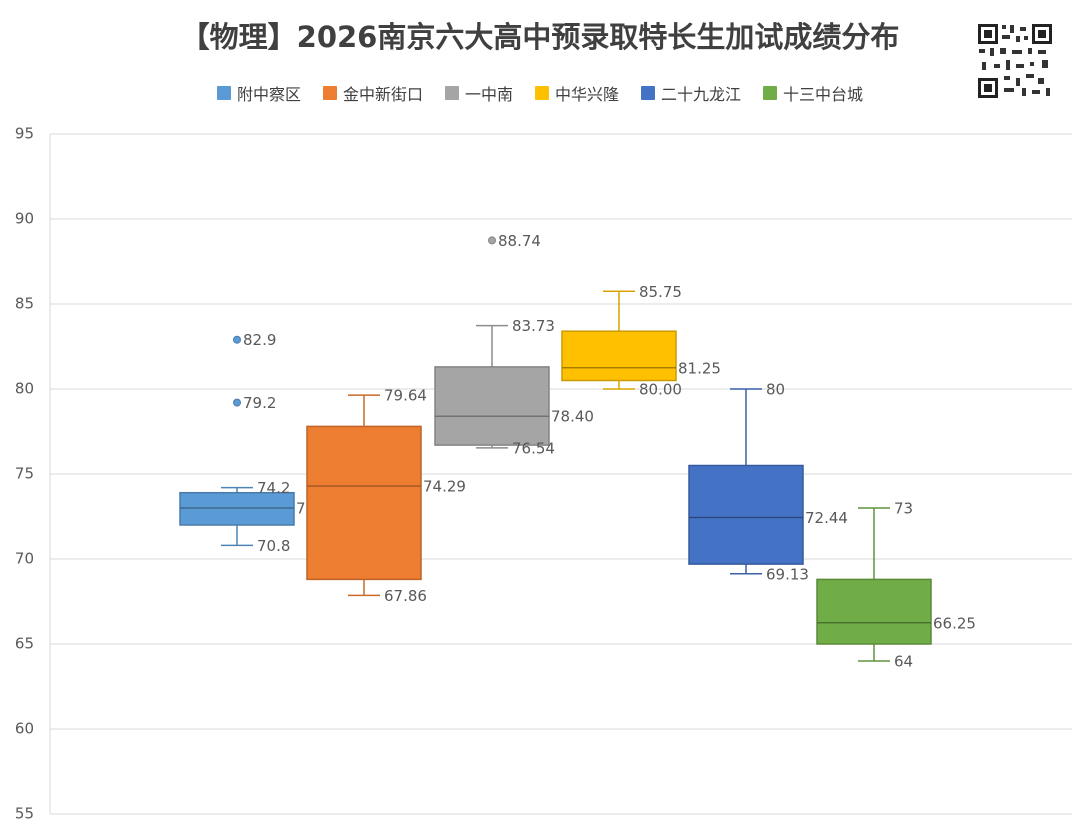 The width and height of the screenshot is (1080, 832). Describe the element at coordinates (24, 729) in the screenshot. I see `y-tick-label: 60` at that location.